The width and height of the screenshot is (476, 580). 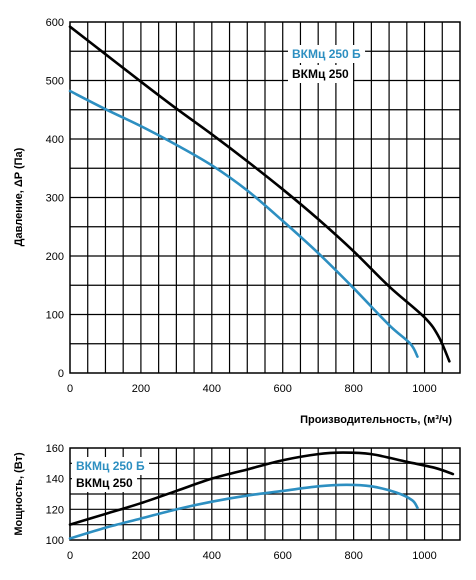 I want to click on y-axis-title: Давление, ΔP (Па), so click(x=19, y=196).